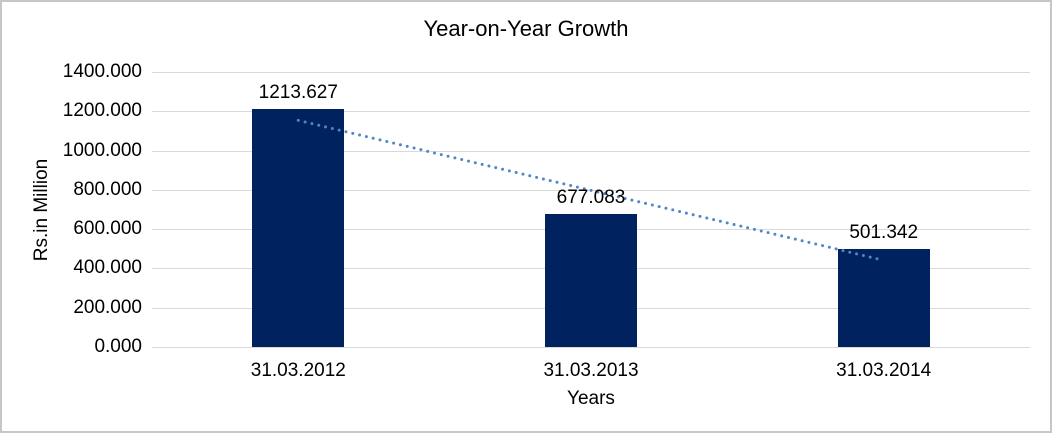 This screenshot has height=433, width=1052. Describe the element at coordinates (102, 150) in the screenshot. I see `y-tick-label: 1000.000` at that location.